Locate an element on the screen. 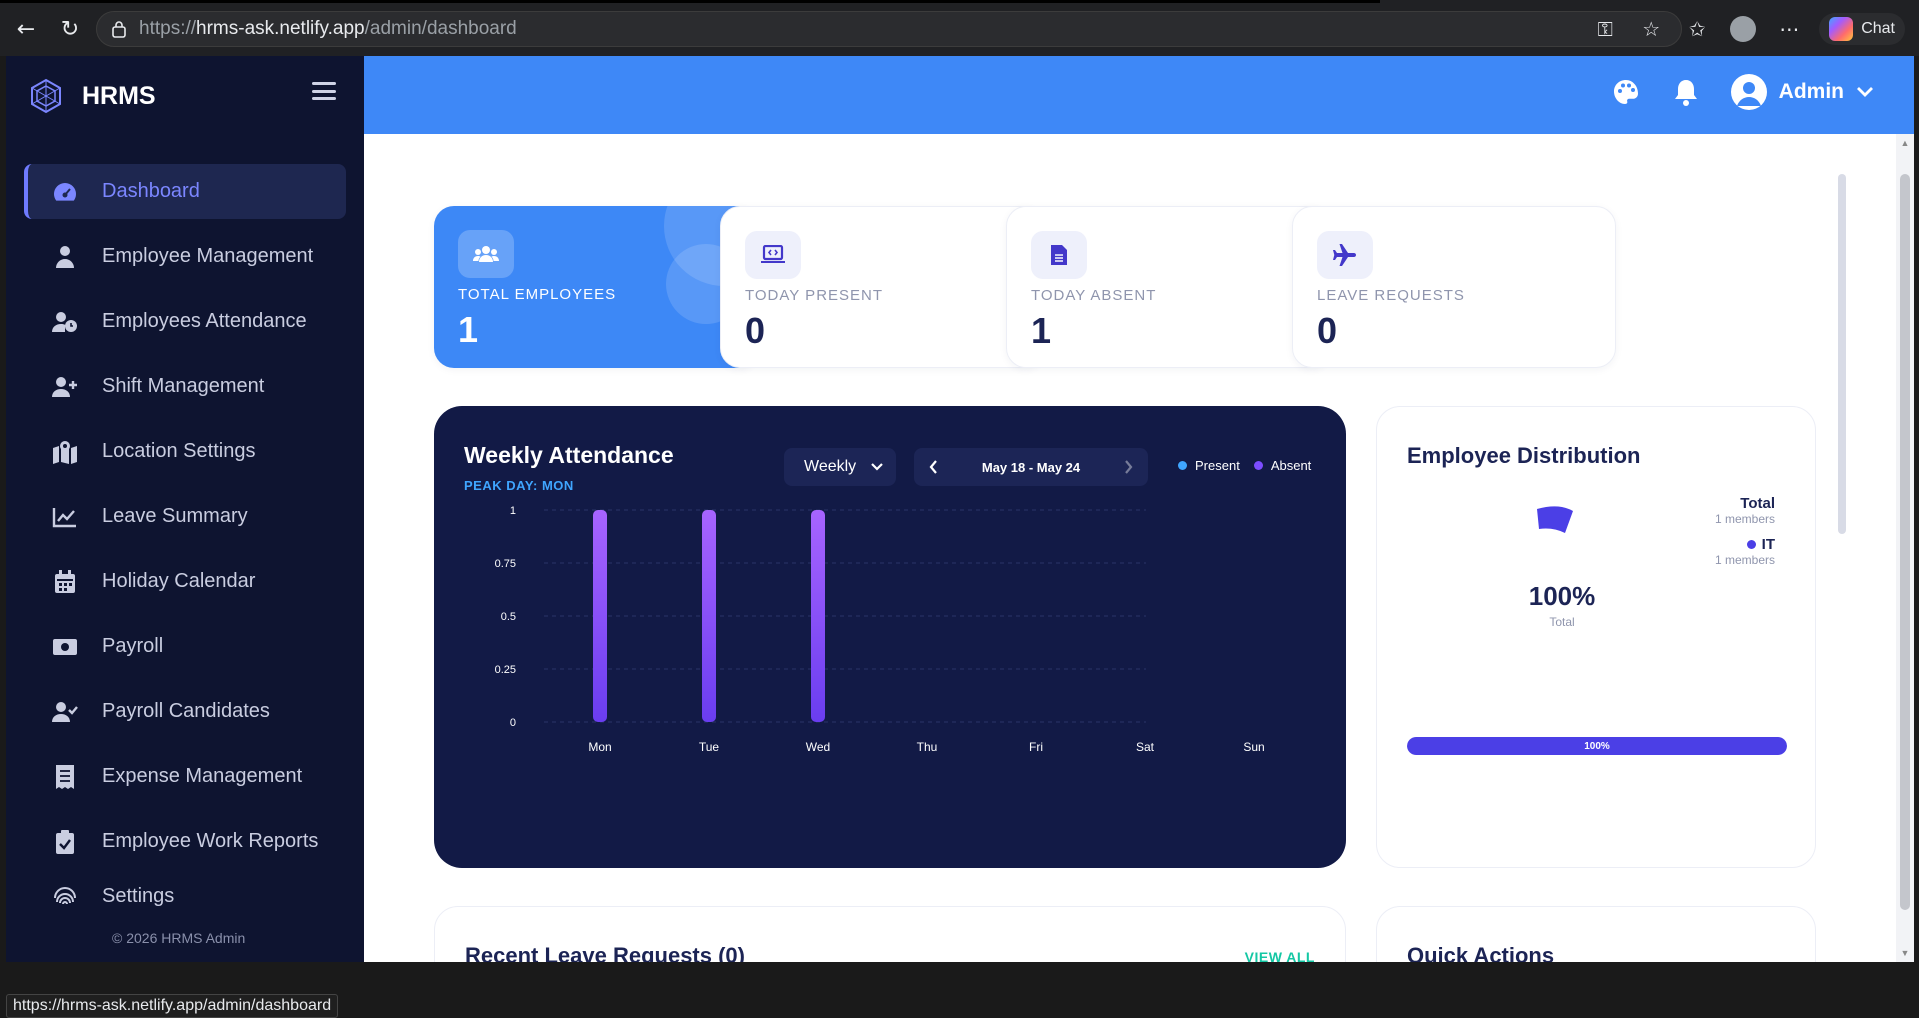 Image resolution: width=1919 pixels, height=1018 pixels. palette-icon is located at coordinates (1626, 92).